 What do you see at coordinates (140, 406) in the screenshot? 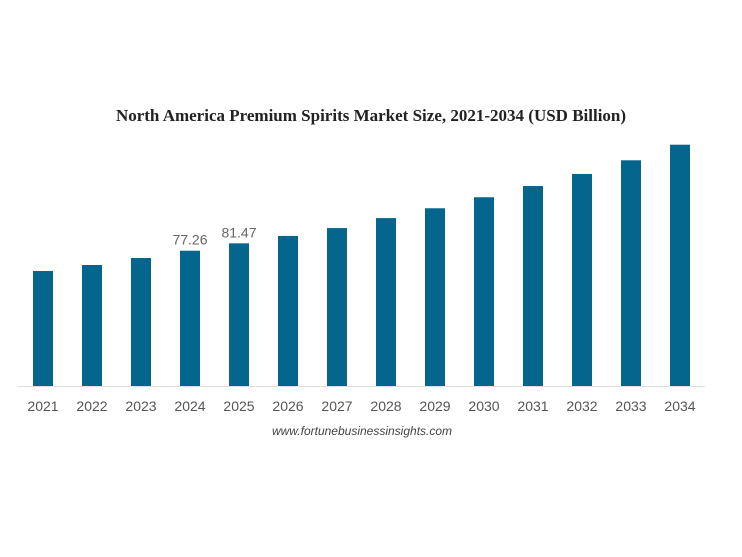
I see `x-tick-label: 2023` at bounding box center [140, 406].